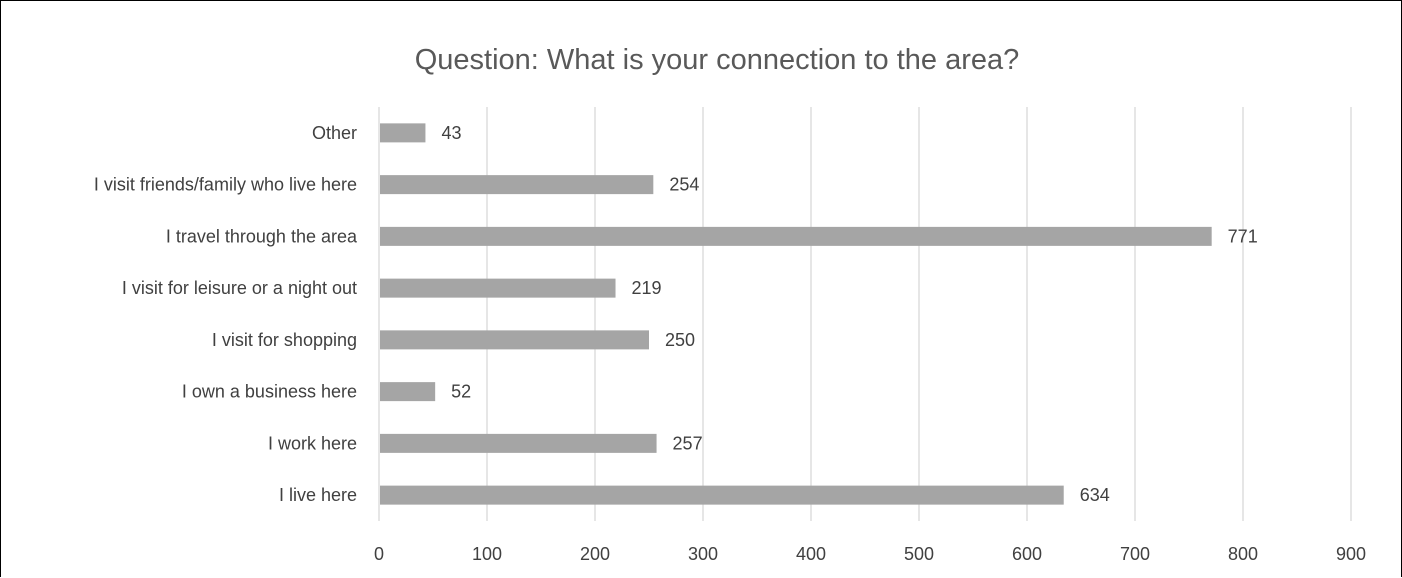 This screenshot has height=578, width=1402. What do you see at coordinates (595, 554) in the screenshot?
I see `x-tick-label: 200` at bounding box center [595, 554].